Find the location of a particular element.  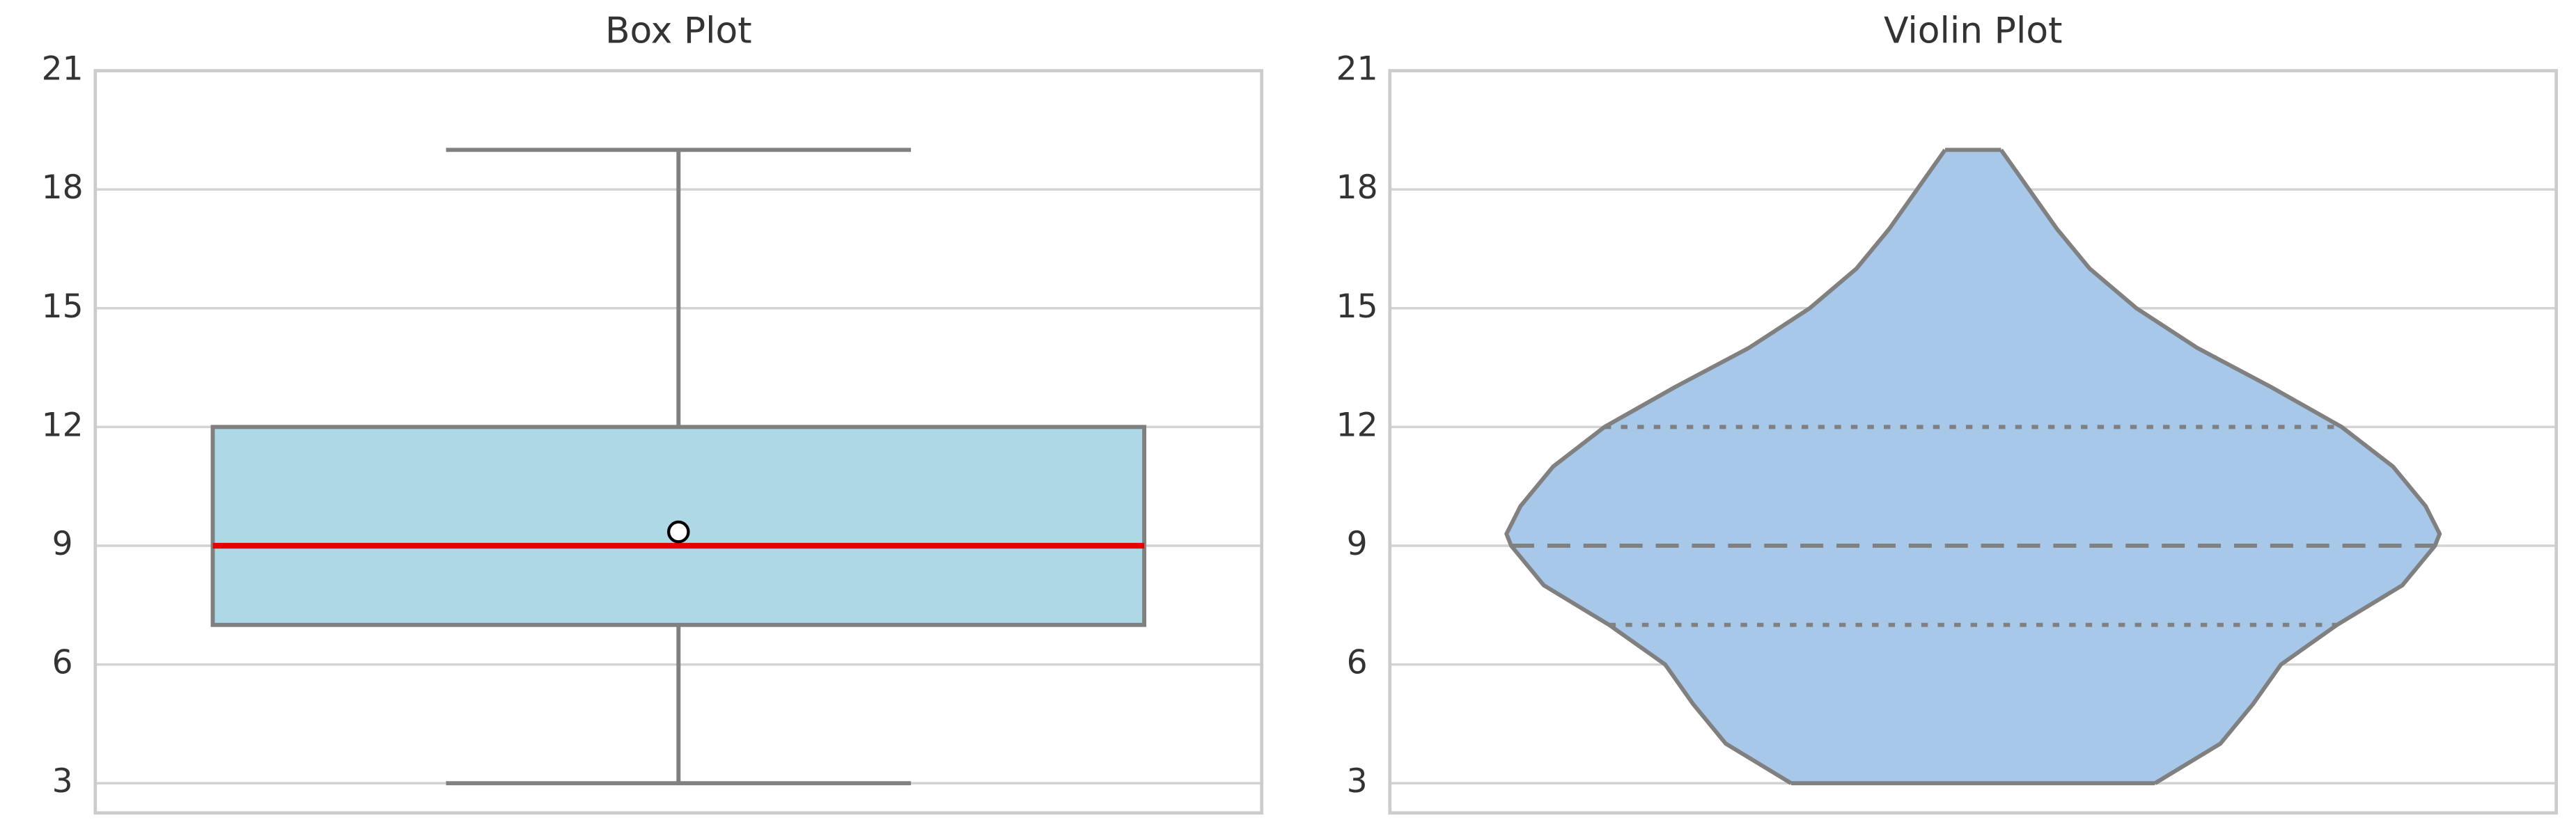

mean-marker is located at coordinates (678, 532).